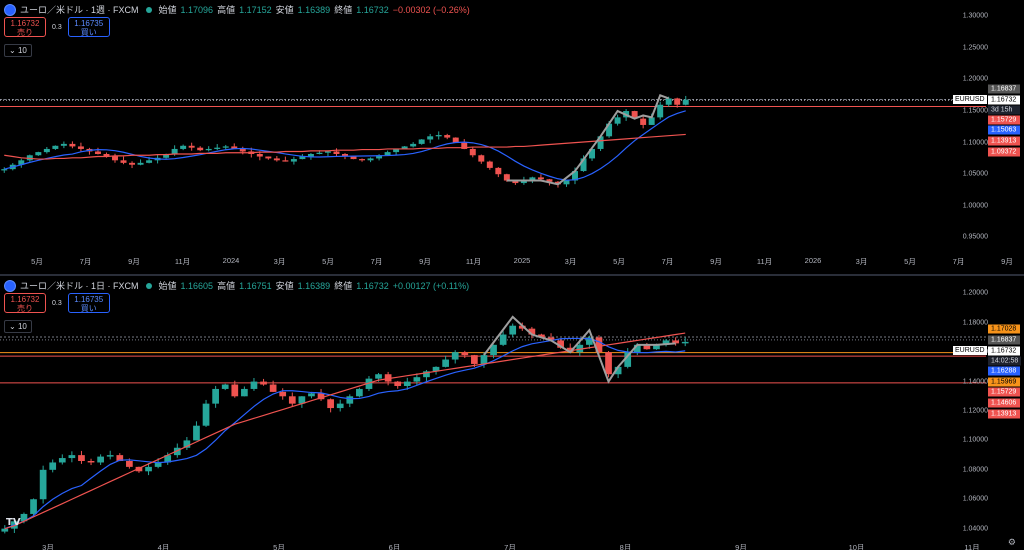 Image resolution: width=1024 pixels, height=550 pixels. Describe the element at coordinates (975, 323) in the screenshot. I see `price-axis-label: 1.18000` at that location.